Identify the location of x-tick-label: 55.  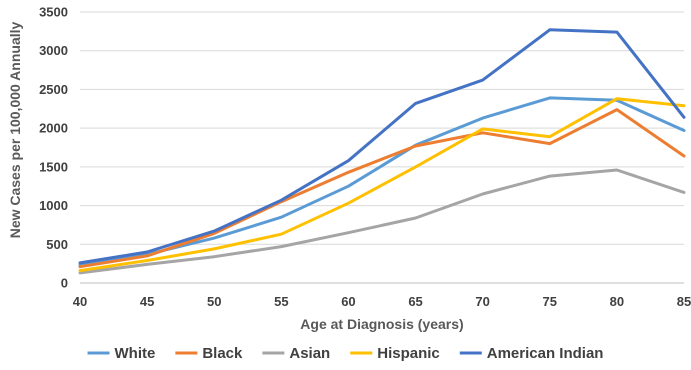
(281, 301).